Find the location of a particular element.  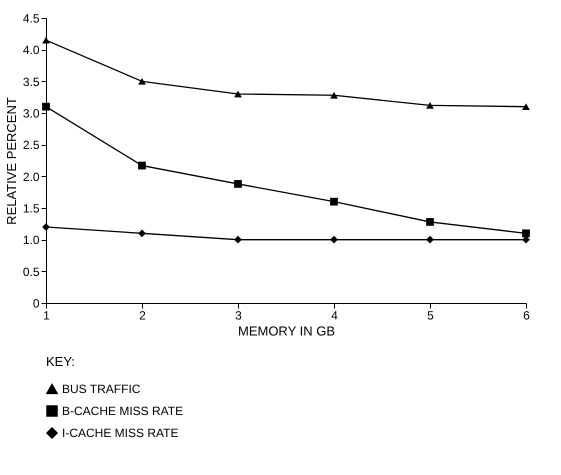

y-tick-label: 2.0 is located at coordinates (31, 177).